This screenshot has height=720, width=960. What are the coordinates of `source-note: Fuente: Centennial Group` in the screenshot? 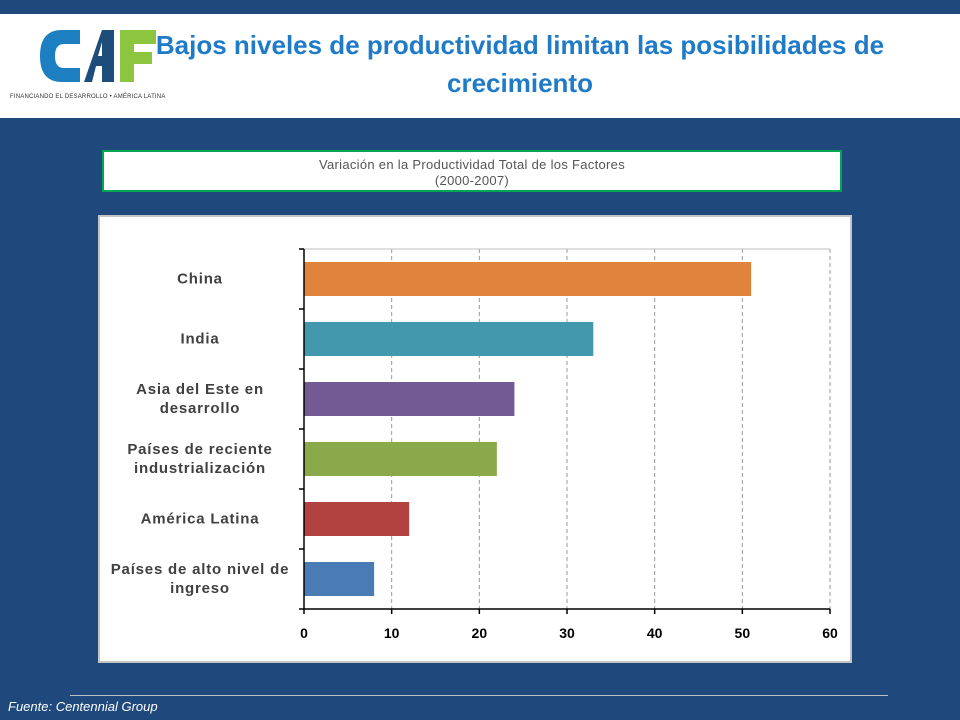 It's located at (83, 706).